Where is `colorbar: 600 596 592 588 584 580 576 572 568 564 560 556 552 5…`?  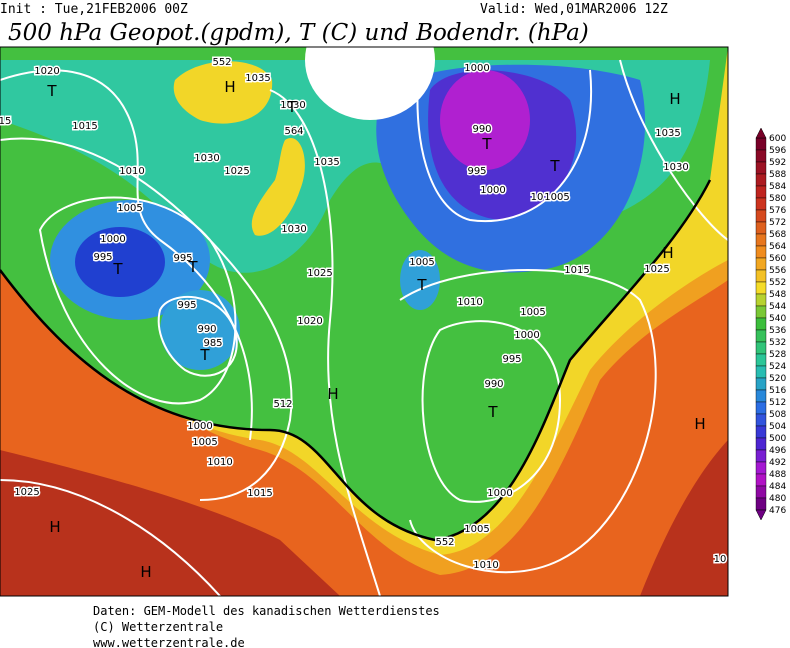
colorbar: 600 596 592 588 584 580 576 572 568 564 560 556 552 5… is located at coordinates (770, 324).